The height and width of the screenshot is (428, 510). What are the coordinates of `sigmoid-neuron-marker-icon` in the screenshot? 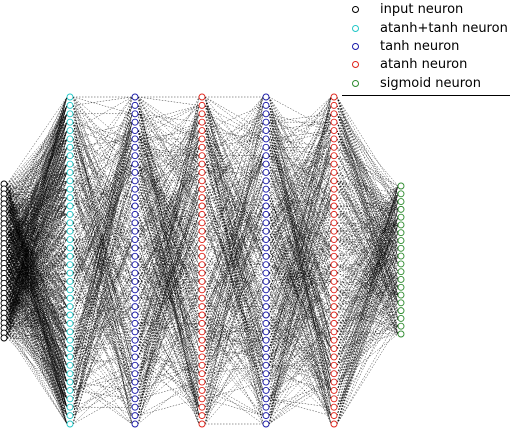 It's located at (355, 83).